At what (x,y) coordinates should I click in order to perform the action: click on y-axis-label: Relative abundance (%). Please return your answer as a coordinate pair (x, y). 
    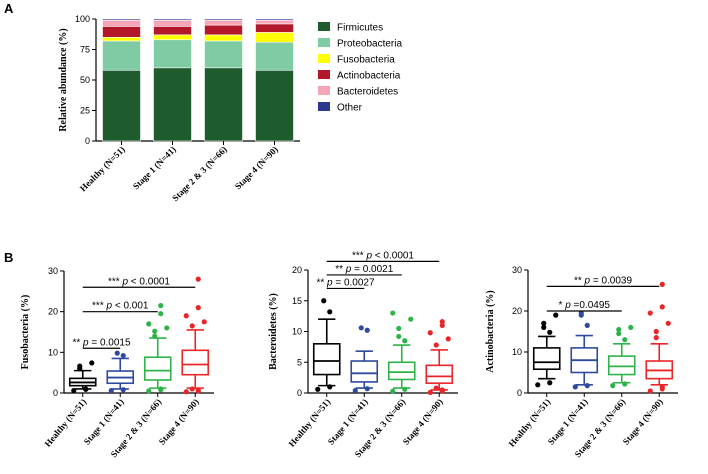
    Looking at the image, I should click on (63, 79).